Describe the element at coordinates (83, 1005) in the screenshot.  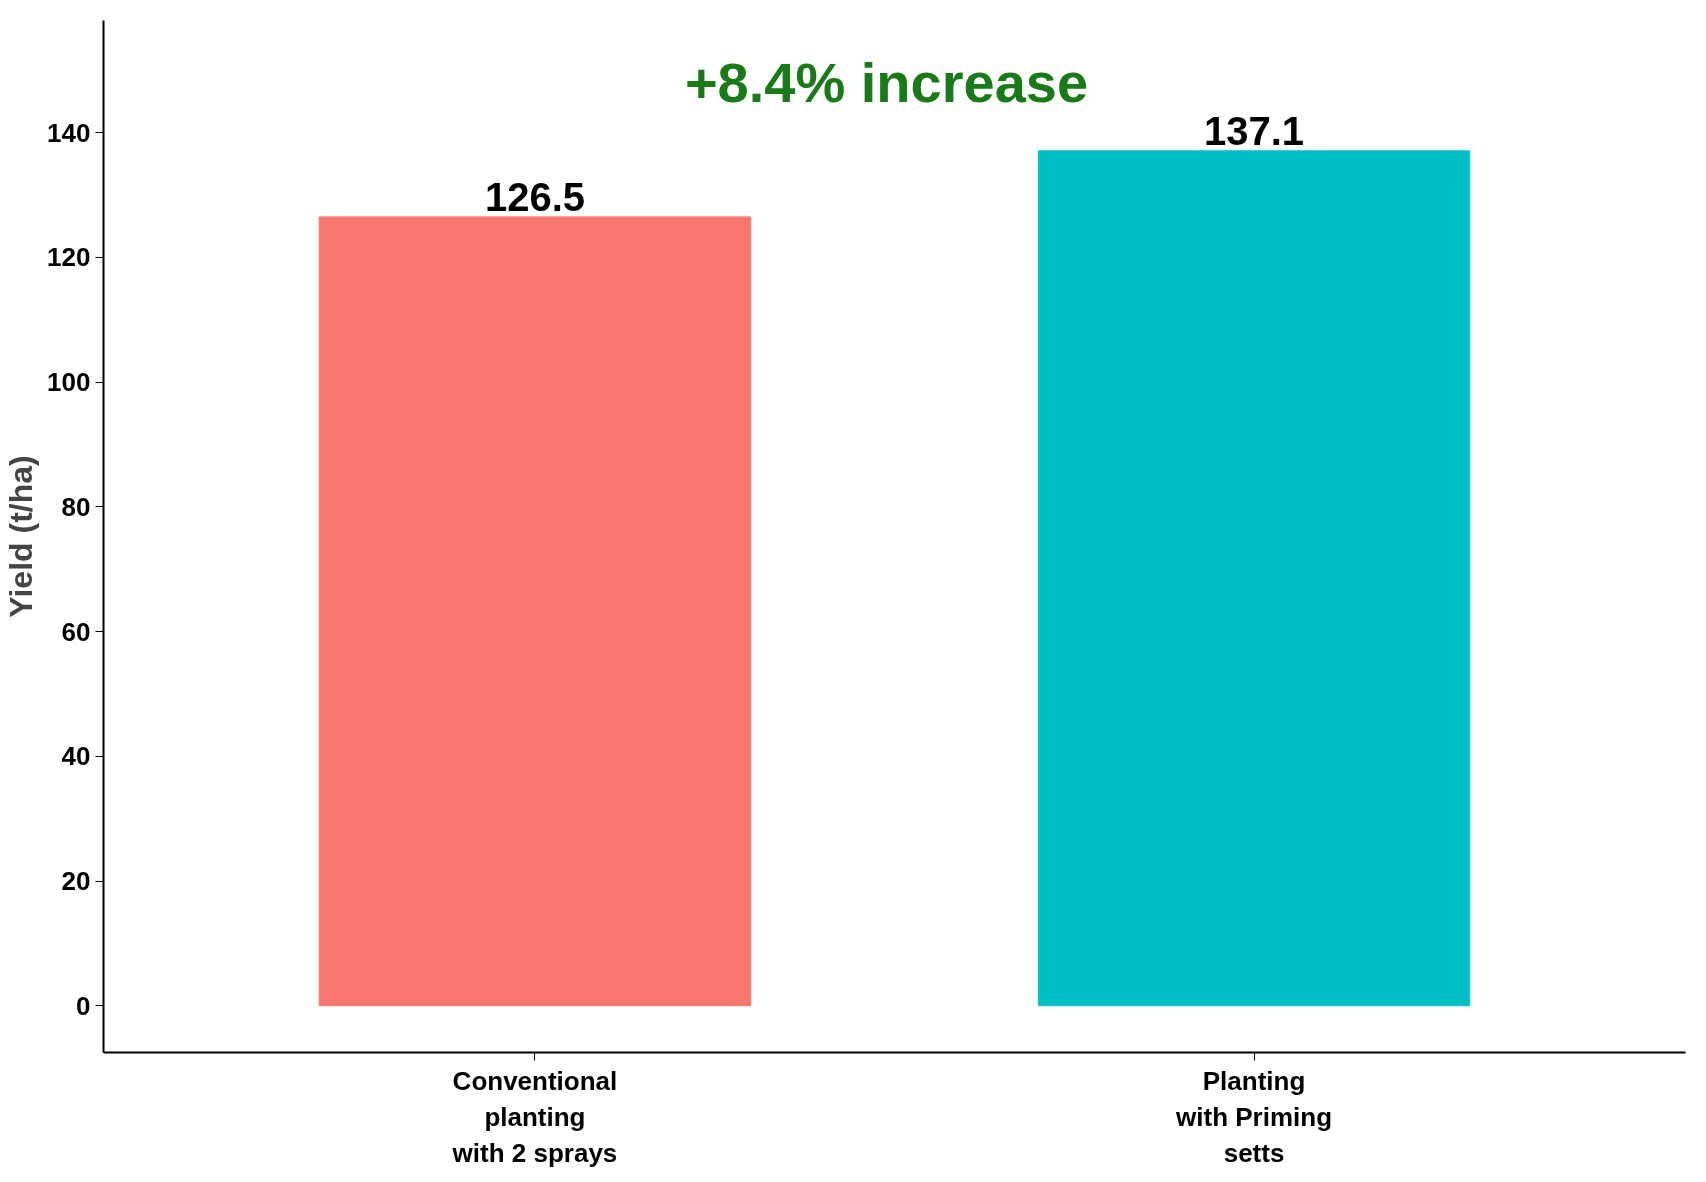
I see `y-tick-label: 0` at that location.